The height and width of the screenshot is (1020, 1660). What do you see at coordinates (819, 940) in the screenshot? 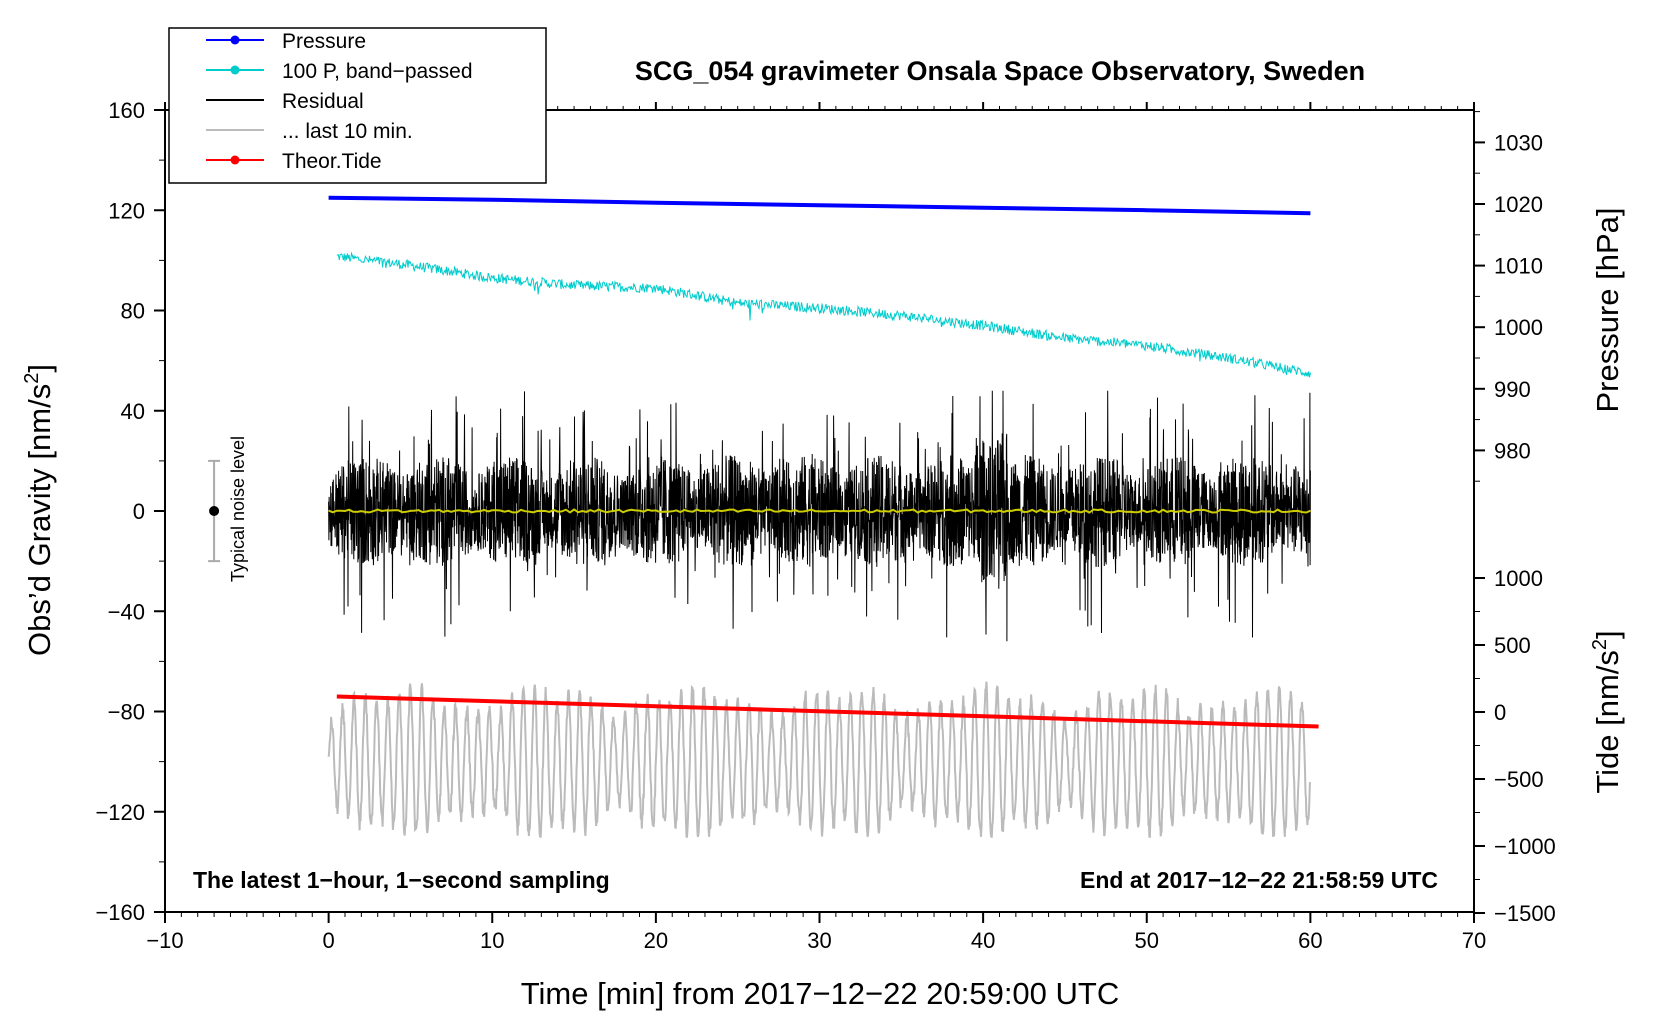
I see `x-tick-label: 30` at bounding box center [819, 940].